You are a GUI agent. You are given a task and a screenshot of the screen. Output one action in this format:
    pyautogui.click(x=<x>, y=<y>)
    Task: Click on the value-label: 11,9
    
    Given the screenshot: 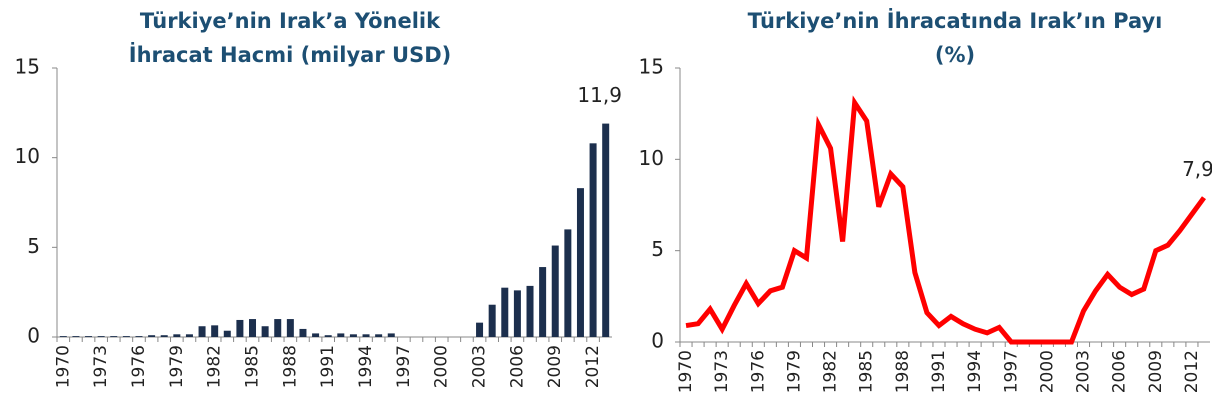 What is the action you would take?
    pyautogui.click(x=599, y=95)
    